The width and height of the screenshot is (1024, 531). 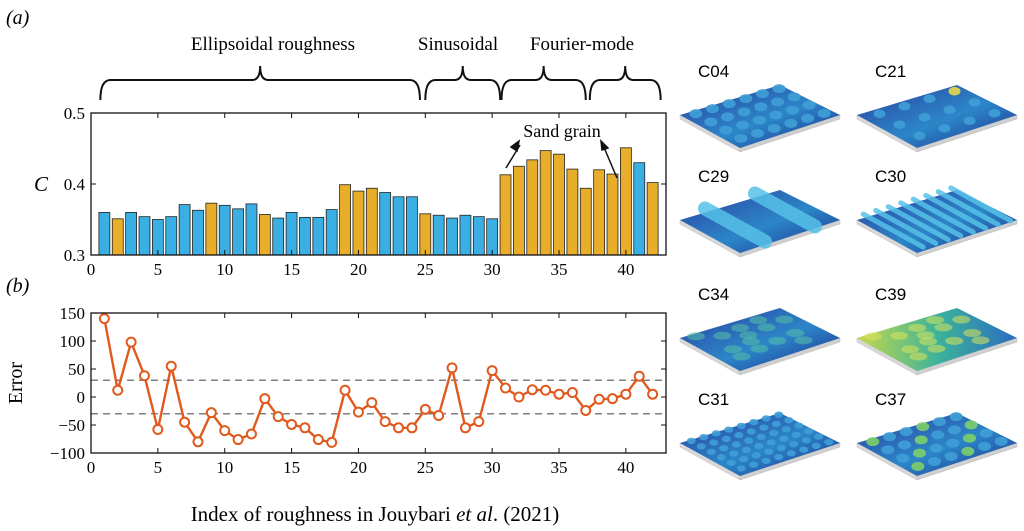 What do you see at coordinates (158, 269) in the screenshot?
I see `x-tick-label: 5` at bounding box center [158, 269].